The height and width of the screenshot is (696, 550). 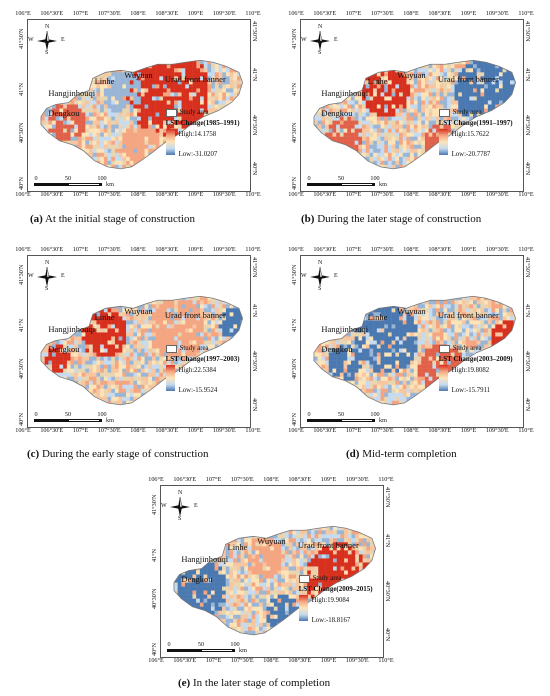 I want to click on place-label: Hangjinhouqi, so click(x=205, y=559).